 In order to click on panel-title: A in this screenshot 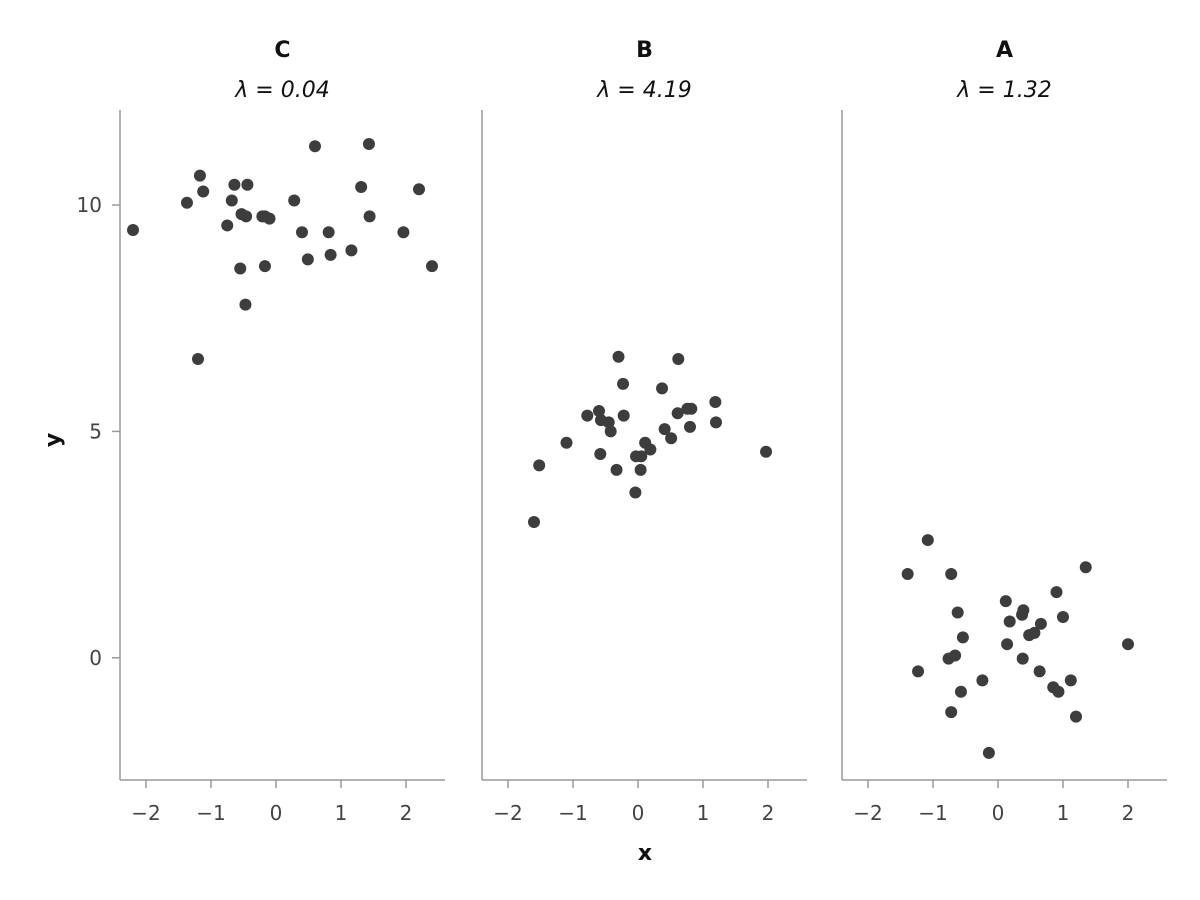, I will do `click(1004, 50)`.